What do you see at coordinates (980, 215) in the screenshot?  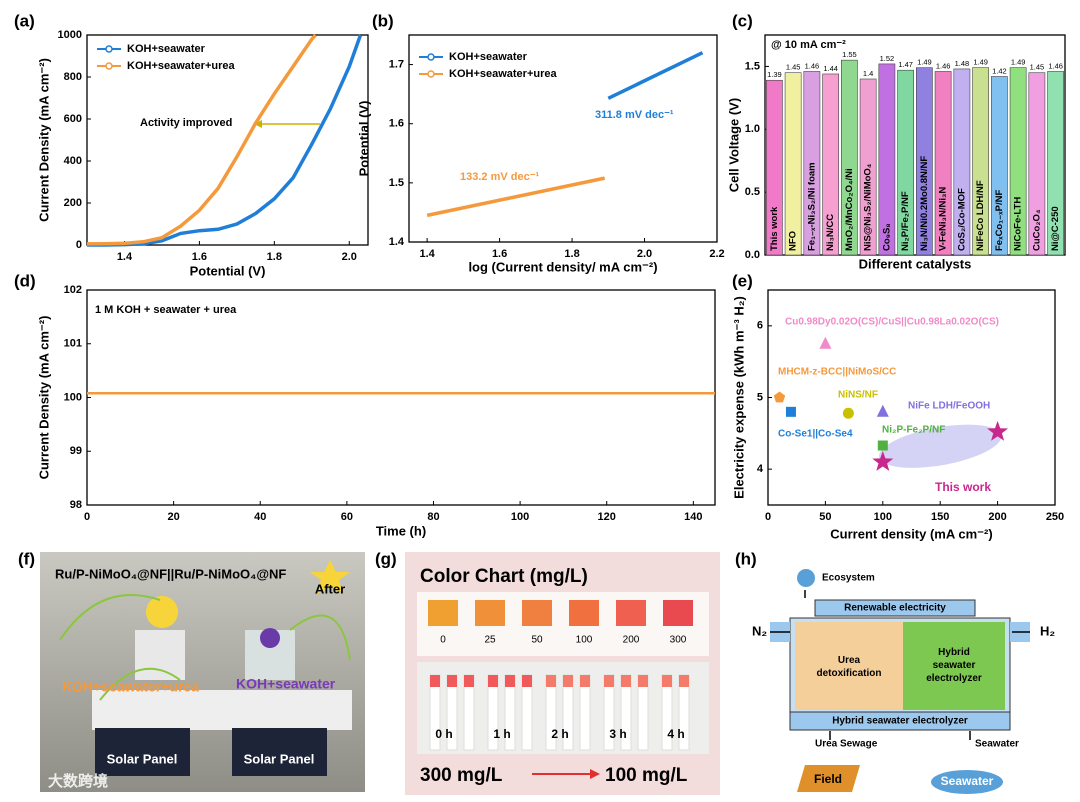 I see `category-label: NiFeCo LDH/NF` at bounding box center [980, 215].